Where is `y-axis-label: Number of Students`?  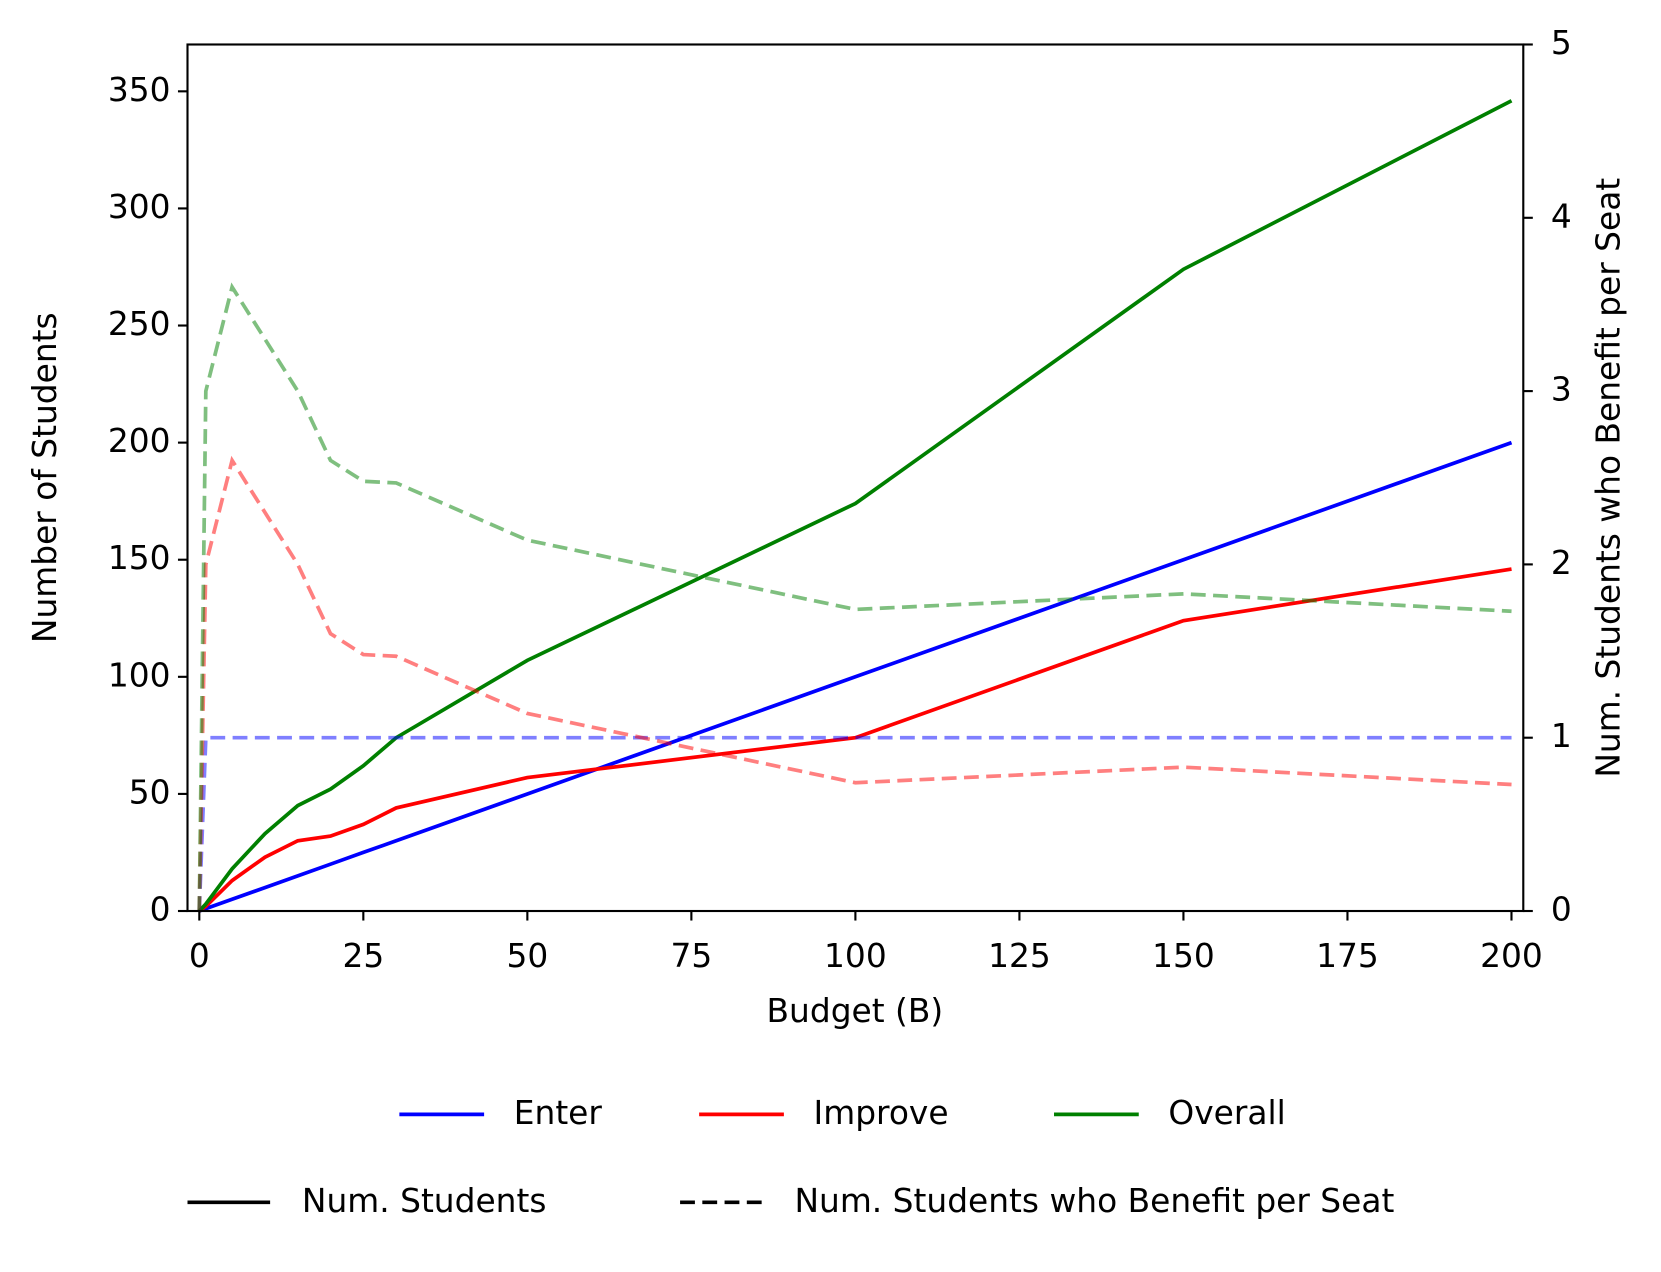
y-axis-label: Number of Students is located at coordinates (45, 477).